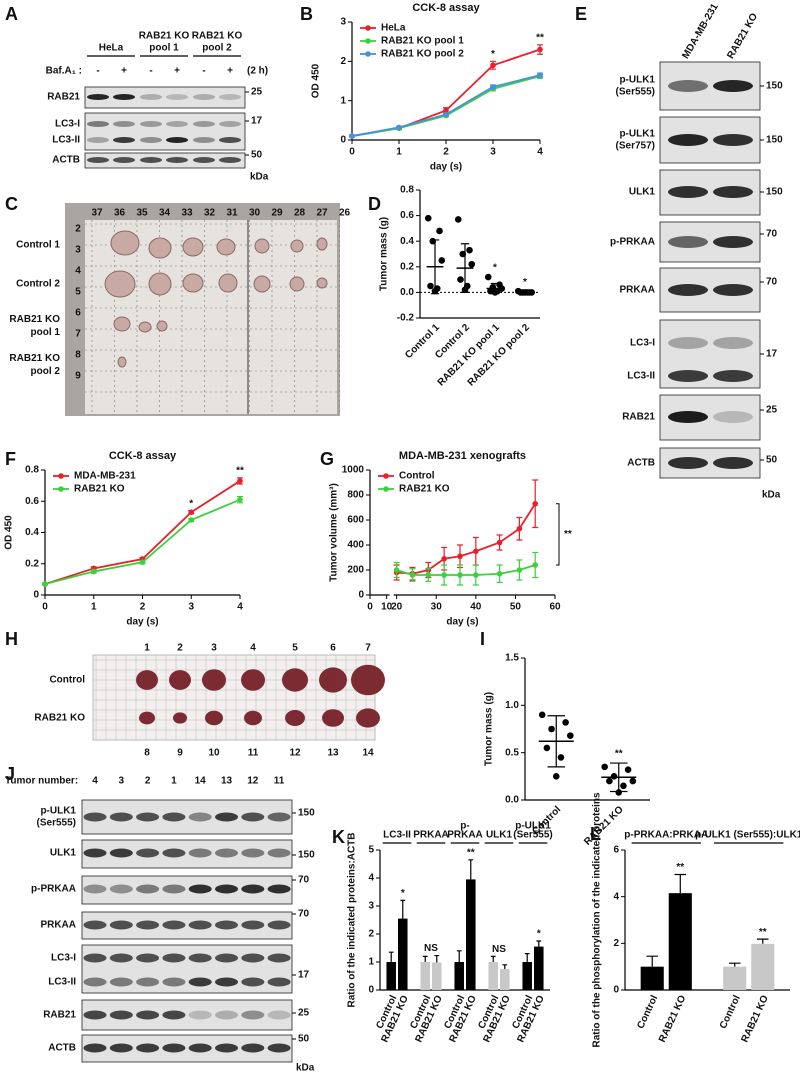 The image size is (800, 1082). I want to click on y-tick-label: 0.0, so click(512, 800).